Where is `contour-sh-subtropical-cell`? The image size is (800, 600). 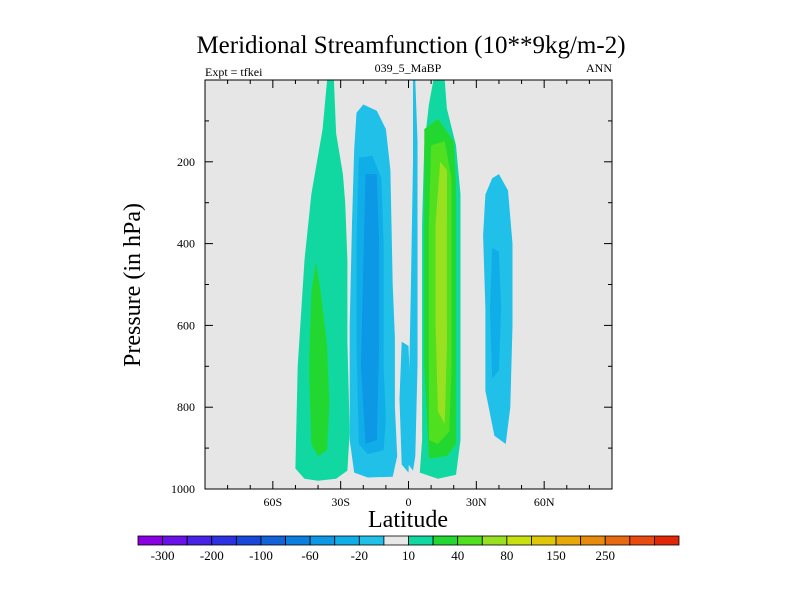 contour-sh-subtropical-cell is located at coordinates (322, 280).